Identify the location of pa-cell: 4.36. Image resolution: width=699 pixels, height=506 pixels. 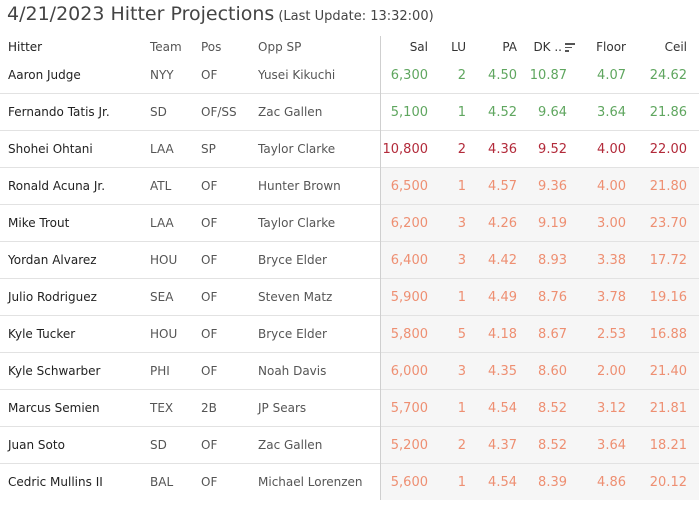
(500, 149).